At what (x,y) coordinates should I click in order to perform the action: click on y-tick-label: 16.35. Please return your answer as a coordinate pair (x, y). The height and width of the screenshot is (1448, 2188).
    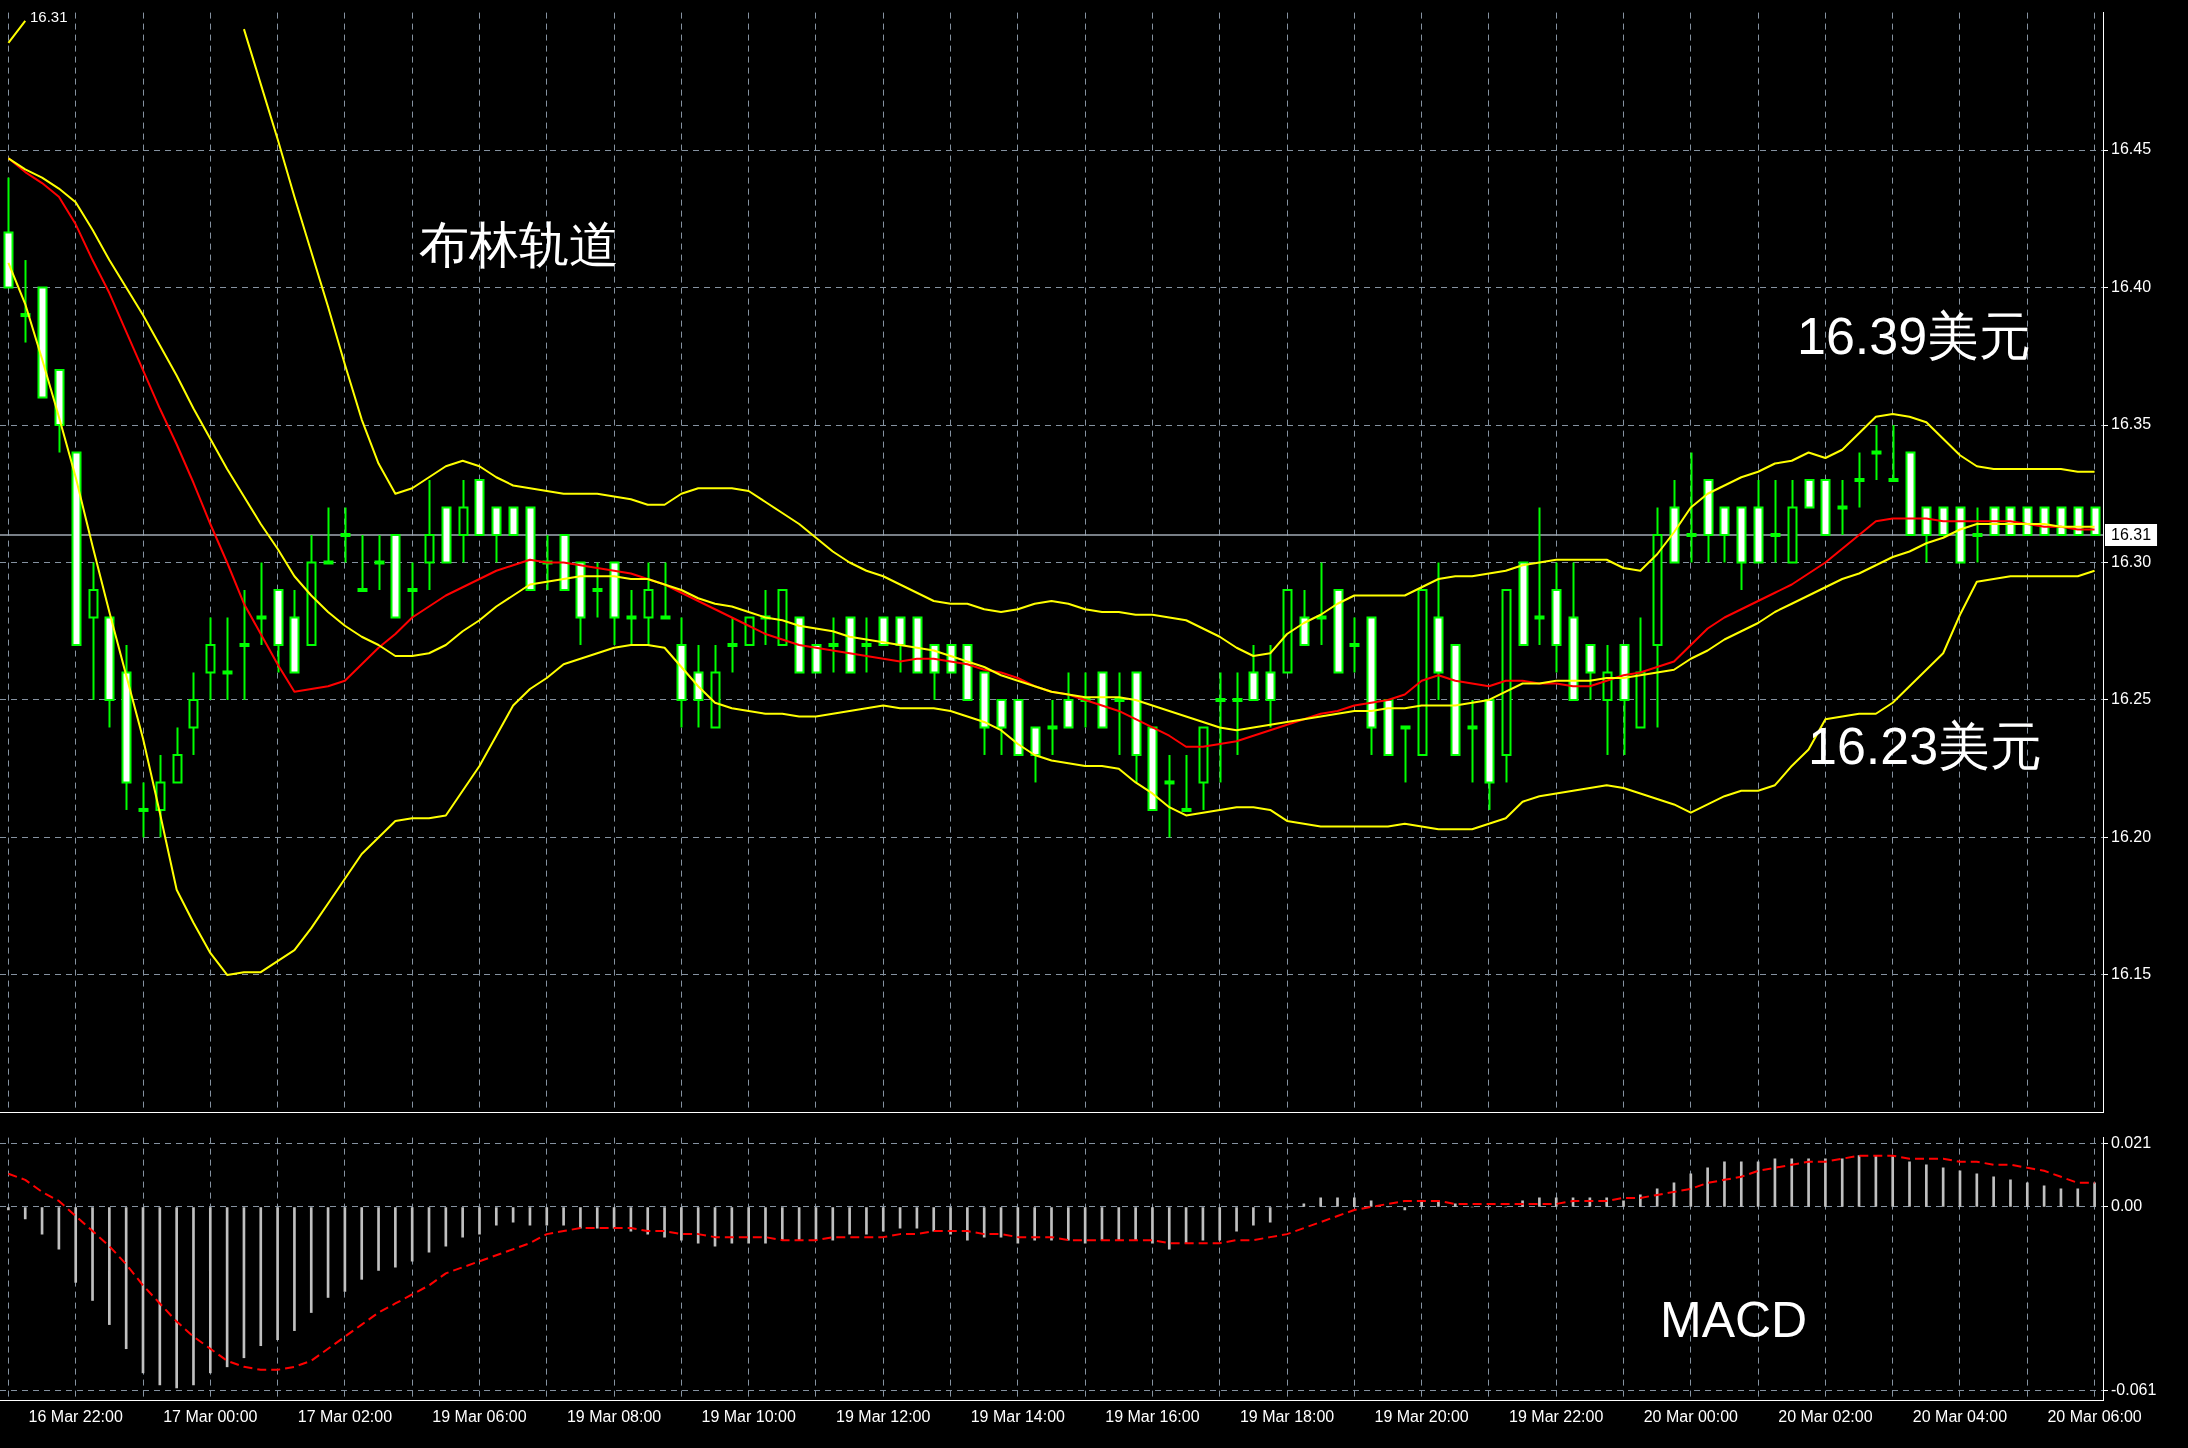
    Looking at the image, I should click on (2131, 424).